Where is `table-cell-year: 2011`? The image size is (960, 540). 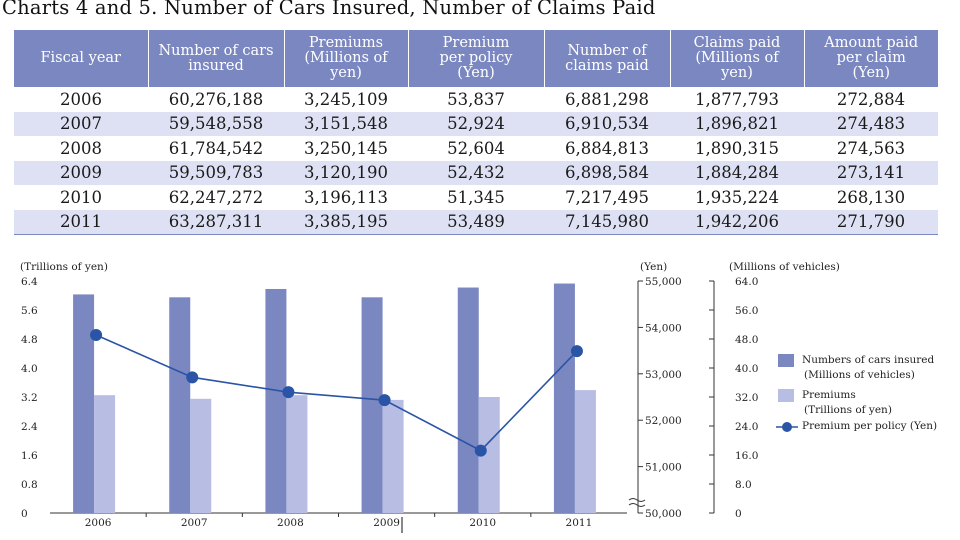
table-cell-year: 2011 is located at coordinates (81, 222).